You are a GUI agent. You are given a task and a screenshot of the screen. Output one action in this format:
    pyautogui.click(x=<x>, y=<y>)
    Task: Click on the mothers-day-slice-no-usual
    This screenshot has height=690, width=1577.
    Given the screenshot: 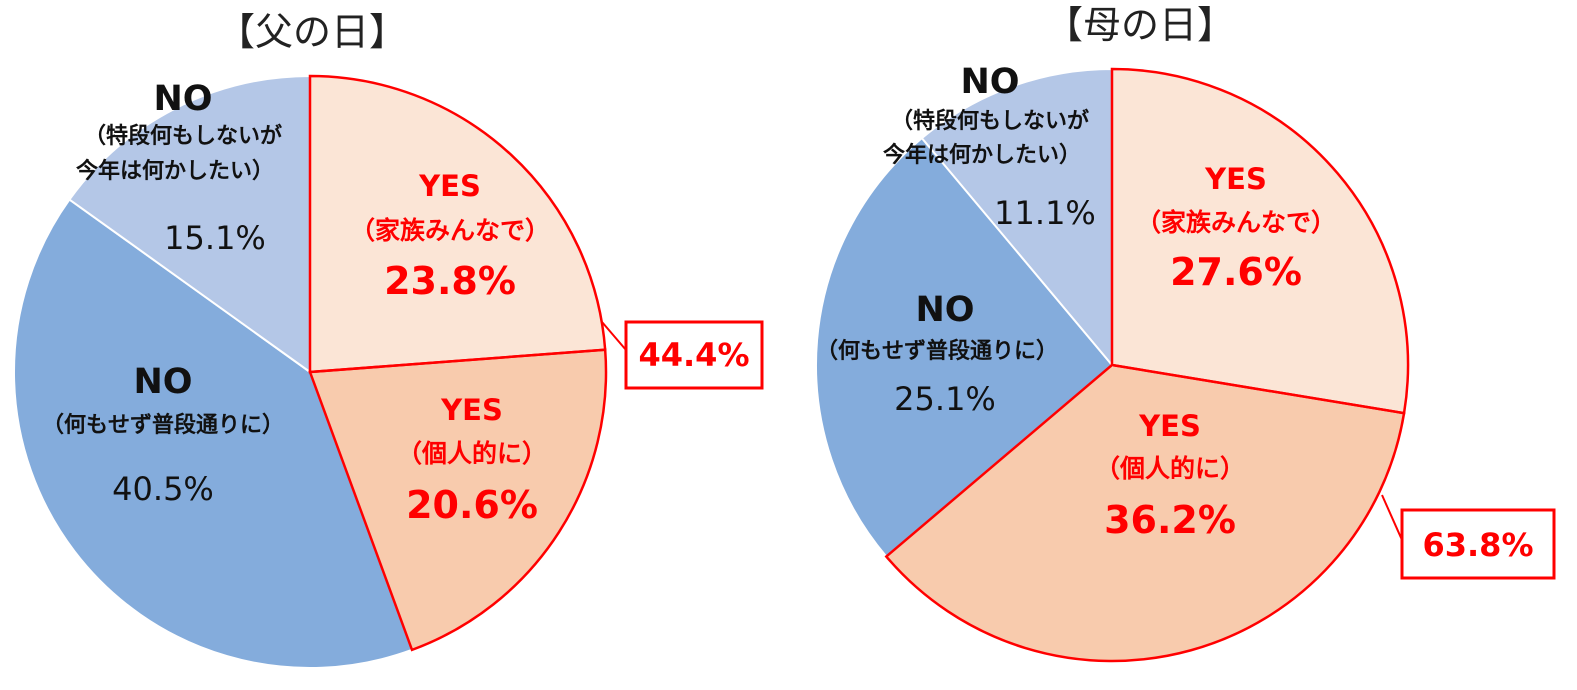 What is the action you would take?
    pyautogui.click(x=964, y=347)
    